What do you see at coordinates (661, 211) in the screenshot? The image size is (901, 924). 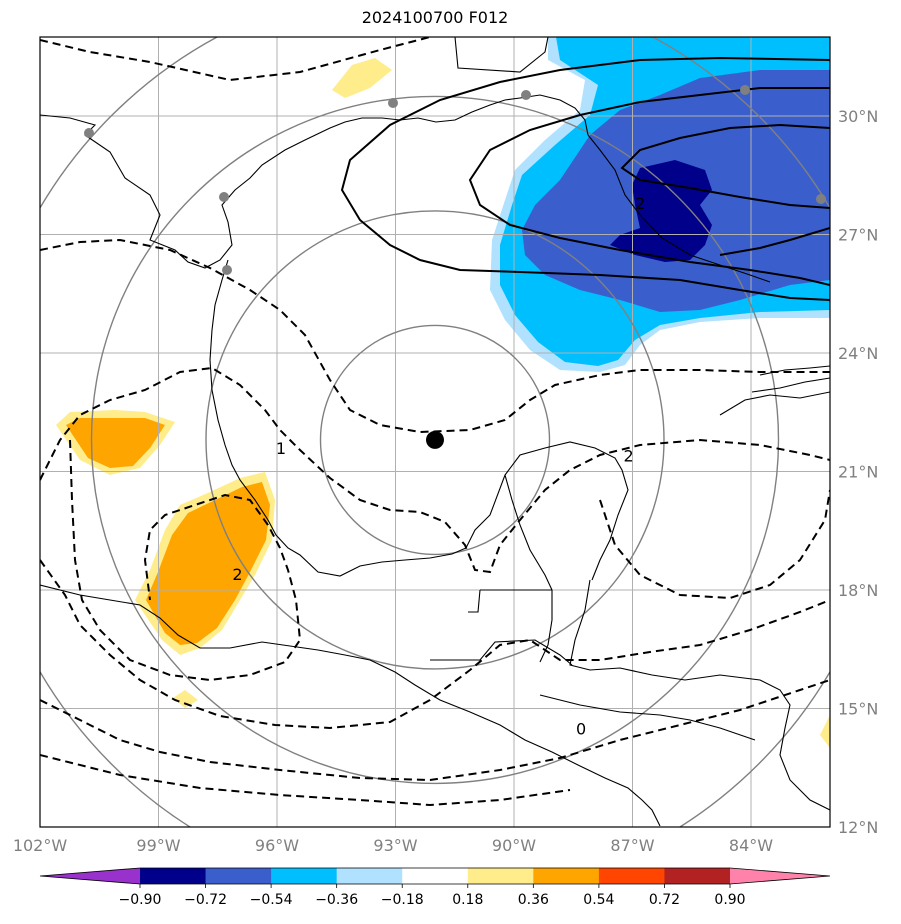 I see `shade-navy` at bounding box center [661, 211].